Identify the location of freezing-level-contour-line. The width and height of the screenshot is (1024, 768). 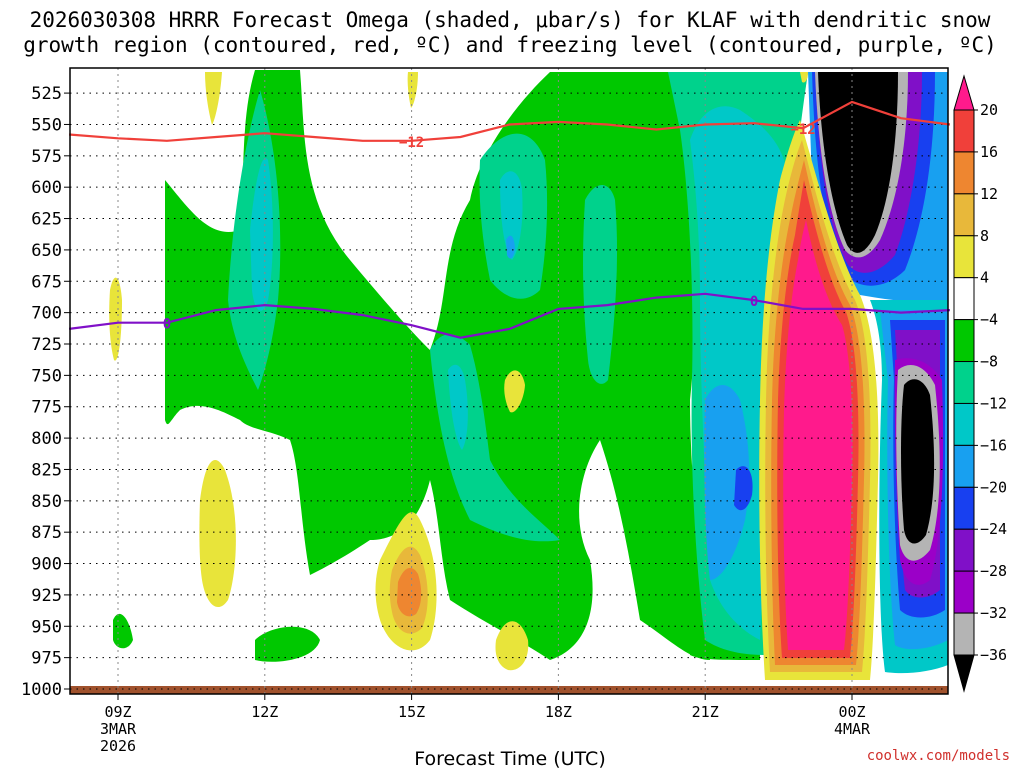
(509, 315).